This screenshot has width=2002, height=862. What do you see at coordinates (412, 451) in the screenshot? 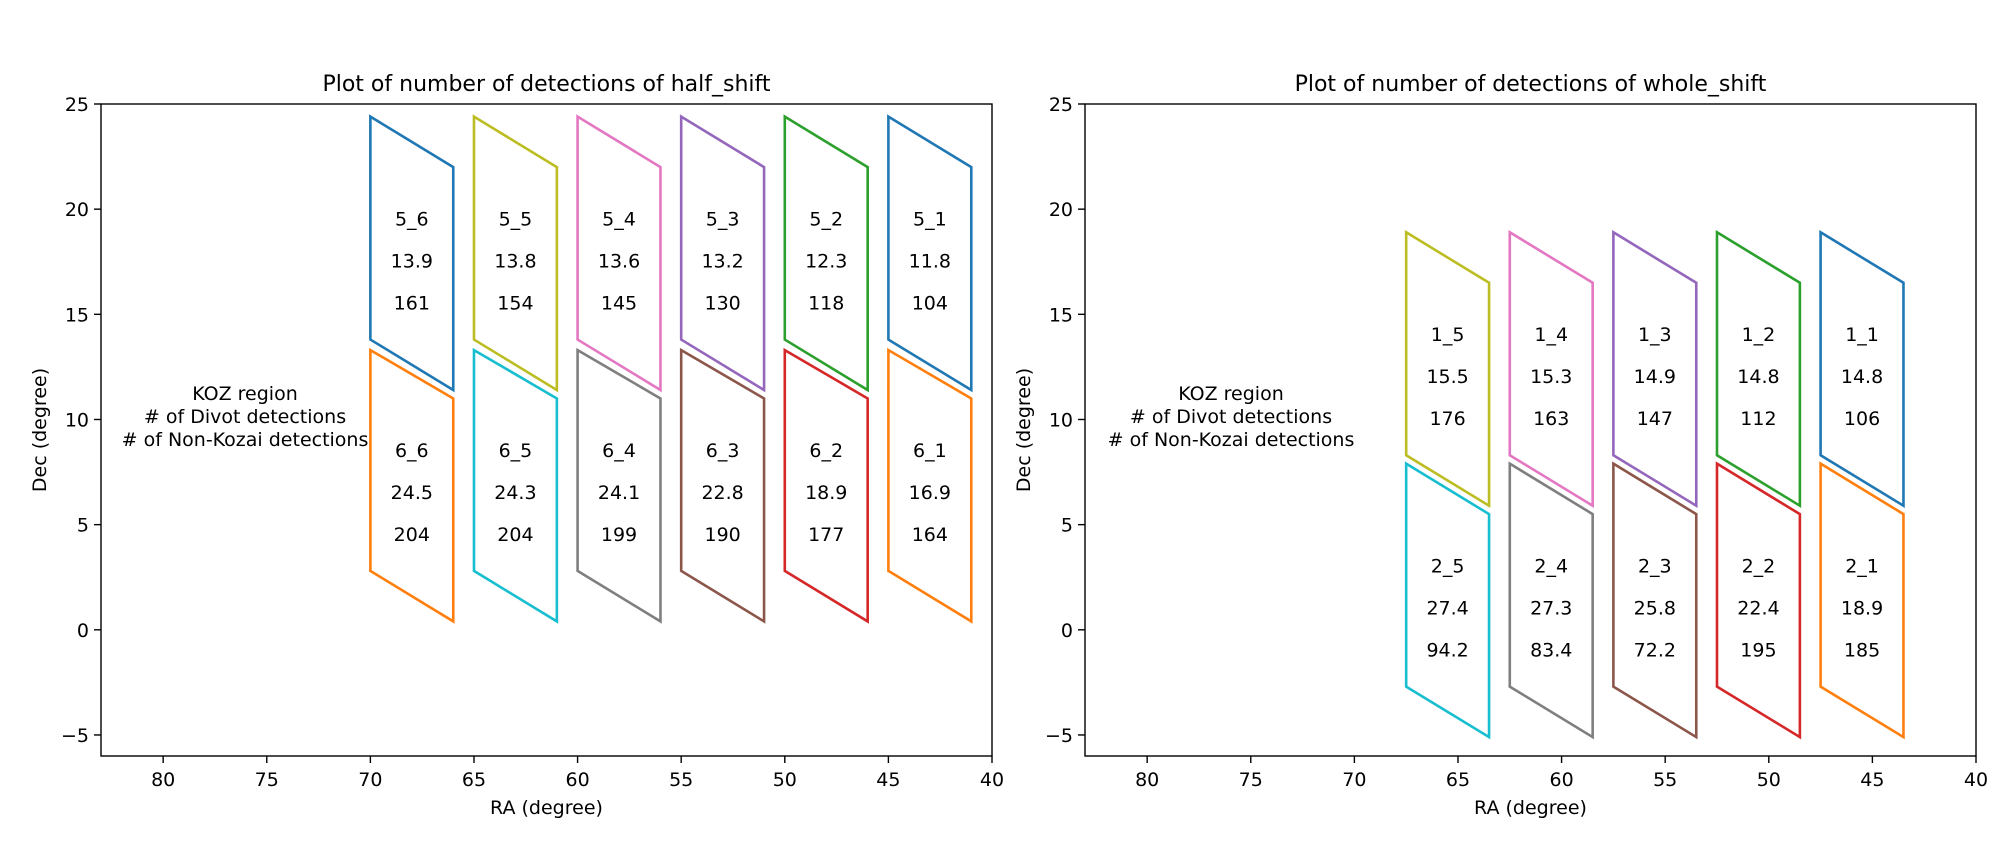
I see `region-name-label: 6_6` at bounding box center [412, 451].